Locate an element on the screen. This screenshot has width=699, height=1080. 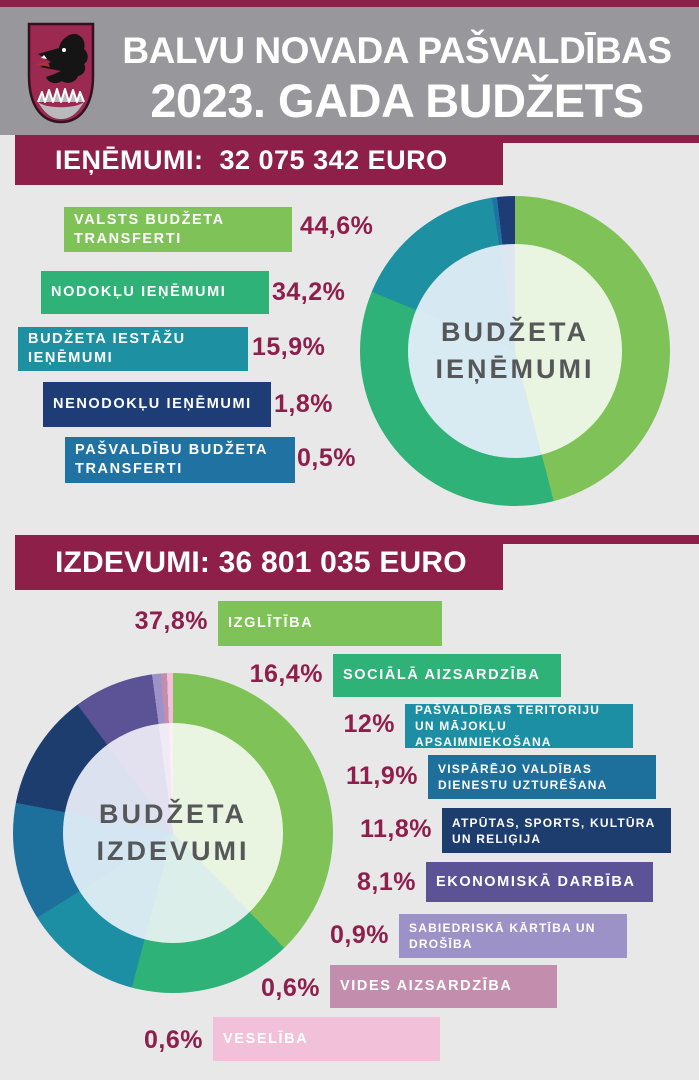
legend-bar-sociala-aizsardziba: SOCIĀLĀ AIZSARDZĪBA is located at coordinates (447, 675).